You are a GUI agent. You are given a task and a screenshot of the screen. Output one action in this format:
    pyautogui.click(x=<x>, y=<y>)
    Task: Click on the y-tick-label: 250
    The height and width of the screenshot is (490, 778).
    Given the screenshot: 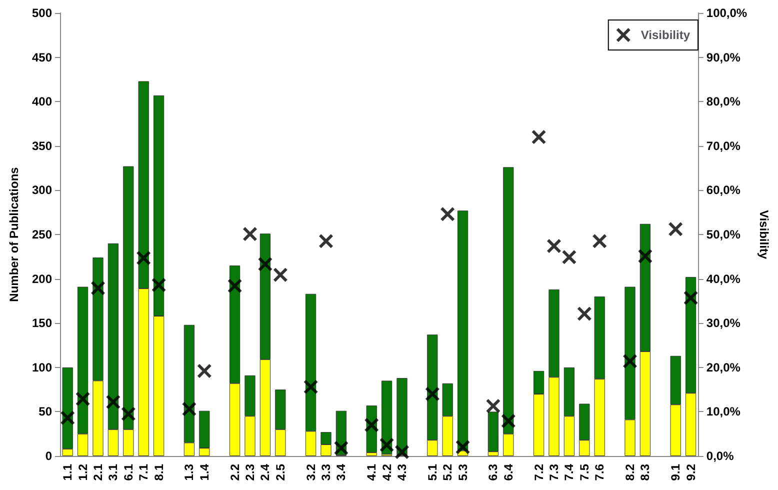 What is the action you would take?
    pyautogui.click(x=42, y=235)
    